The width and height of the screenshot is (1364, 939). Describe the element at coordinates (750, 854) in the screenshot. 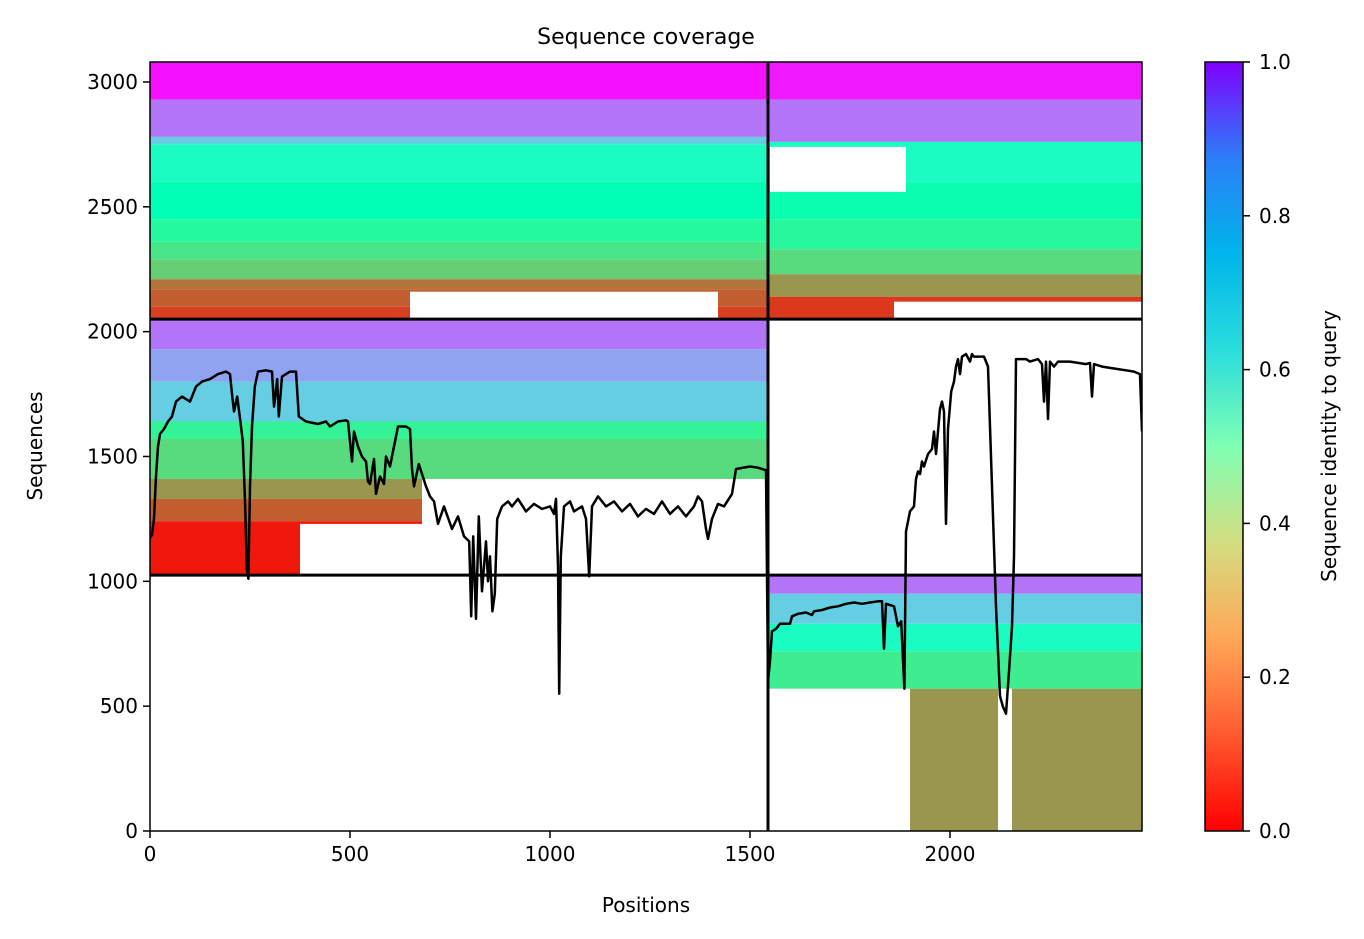

I see `x-tick-label: 1500` at that location.